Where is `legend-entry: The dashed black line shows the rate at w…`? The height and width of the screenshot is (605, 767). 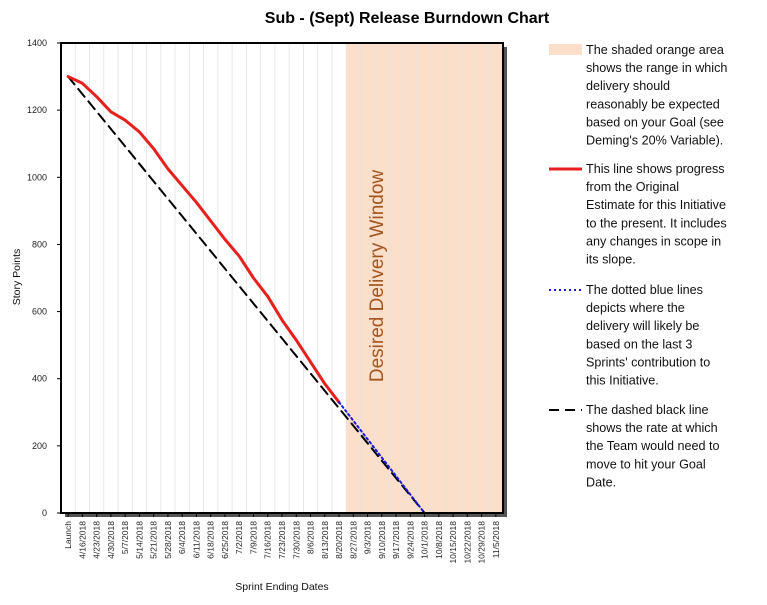 legend-entry: The dashed black line shows the rate at w… is located at coordinates (634, 446).